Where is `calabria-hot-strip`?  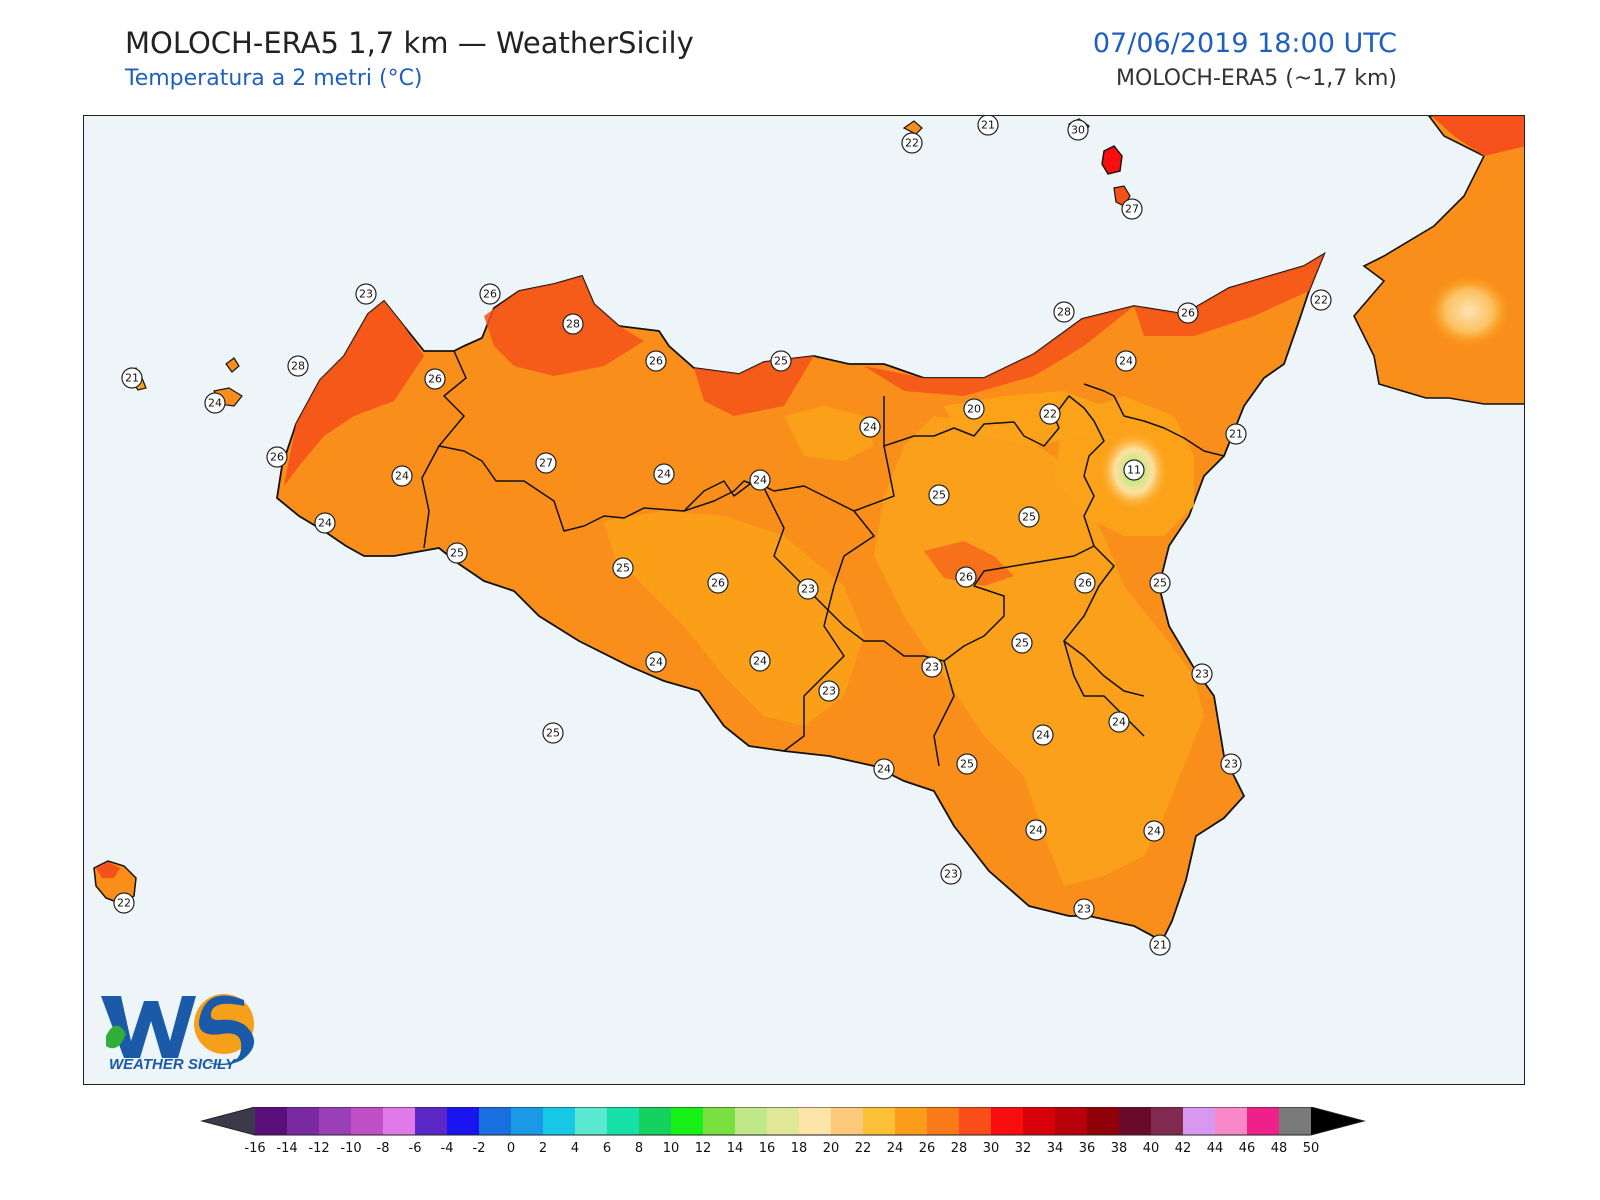
calabria-hot-strip is located at coordinates (1478, 136).